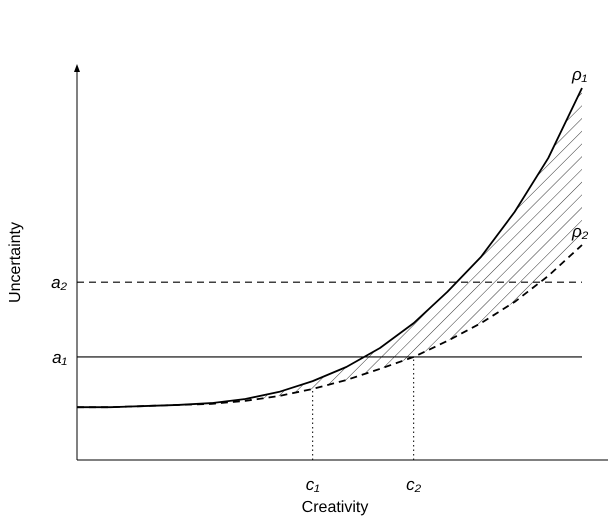 This screenshot has width=611, height=525. What do you see at coordinates (579, 74) in the screenshot?
I see `series-label: ρ₁` at bounding box center [579, 74].